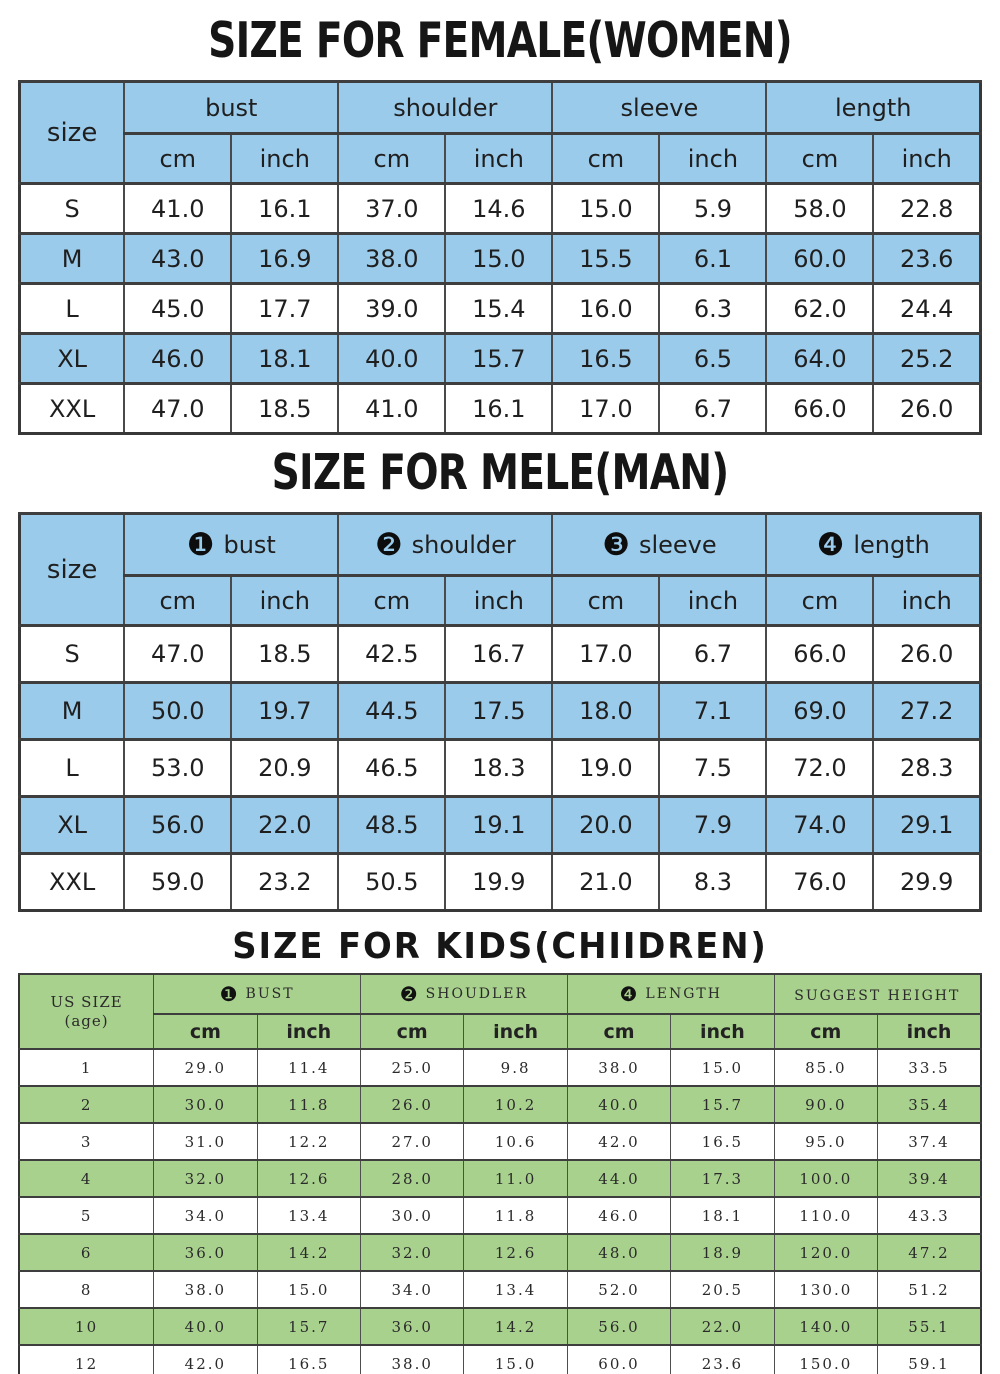 This screenshot has height=1374, width=1000. Describe the element at coordinates (515, 1141) in the screenshot. I see `measurement-cell: 10.6` at that location.